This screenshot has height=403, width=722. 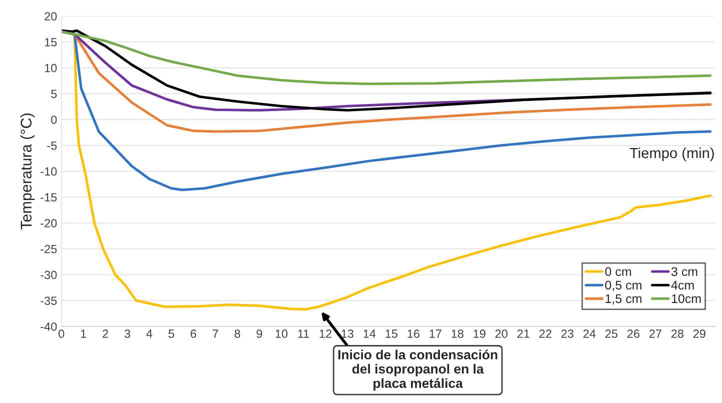 I want to click on x-tick-label: 14, so click(x=370, y=334).